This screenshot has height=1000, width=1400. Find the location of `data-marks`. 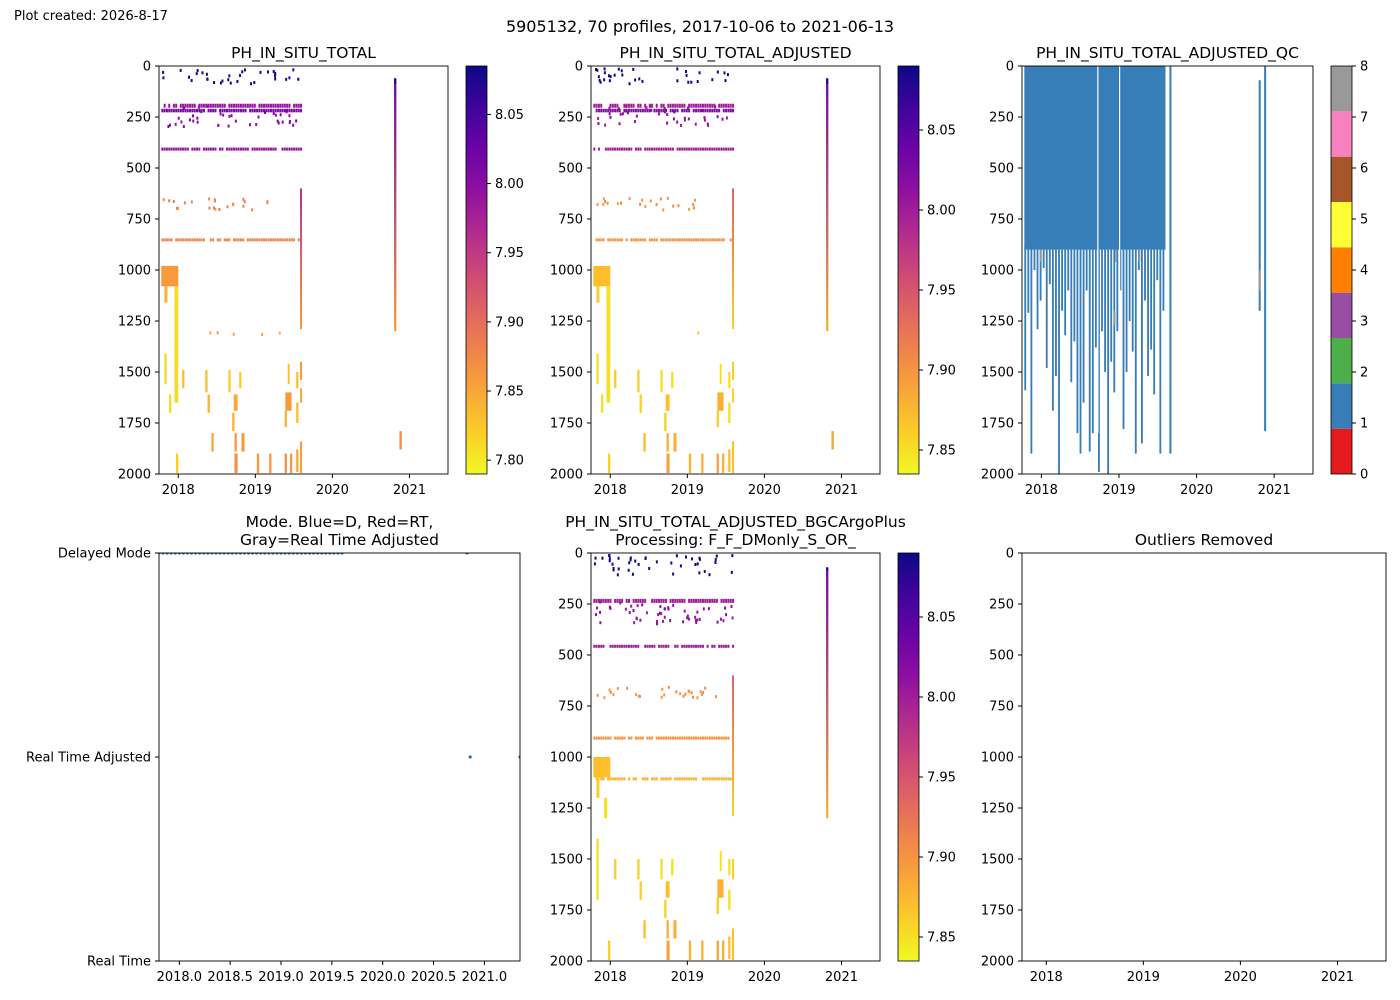

data-marks is located at coordinates (1145, 270).